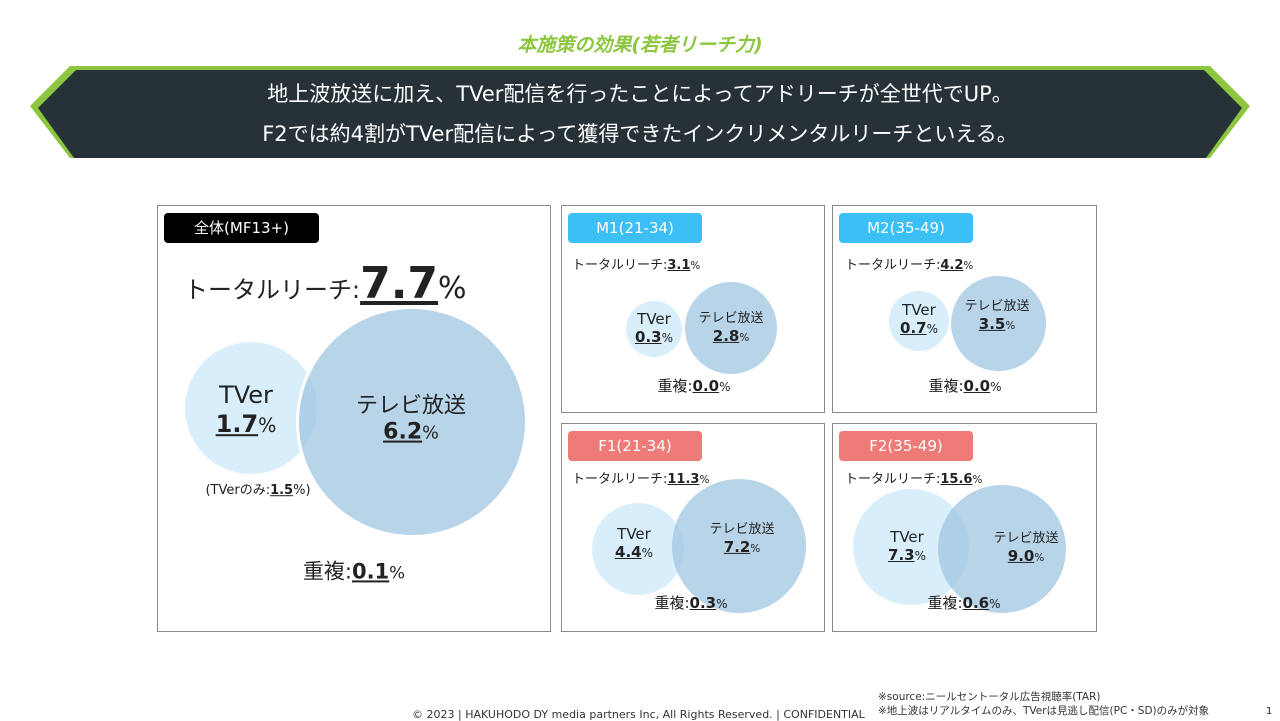  I want to click on segment-badge: 全体(MF13+), so click(241, 228).